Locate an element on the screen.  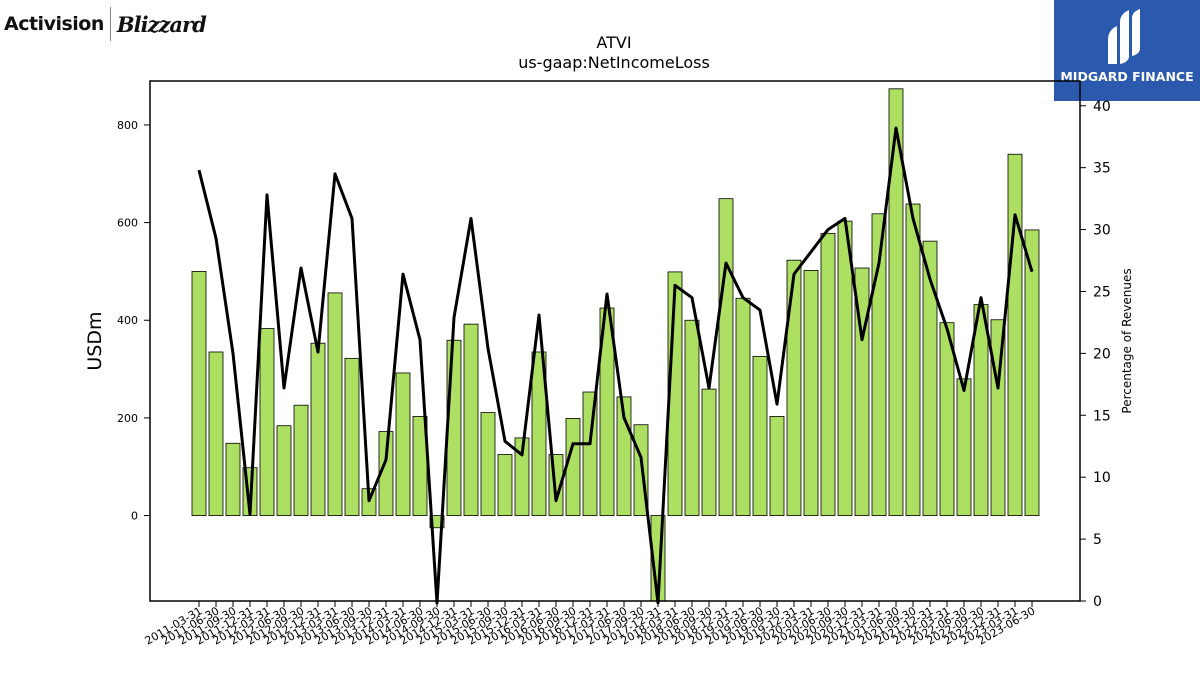
chart-title: ATVI is located at coordinates (613, 42).